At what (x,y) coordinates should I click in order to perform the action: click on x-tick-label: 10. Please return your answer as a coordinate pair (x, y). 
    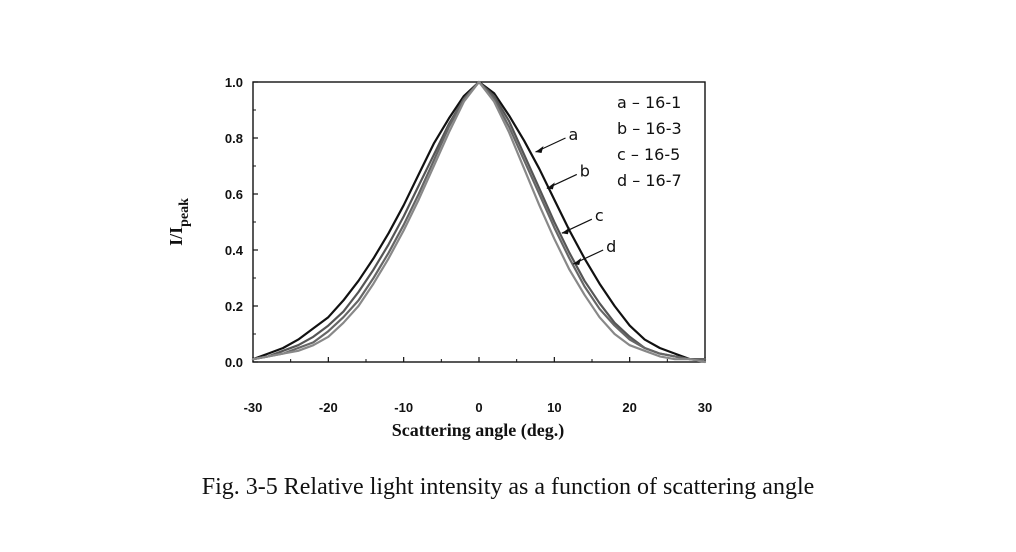
    Looking at the image, I should click on (554, 407).